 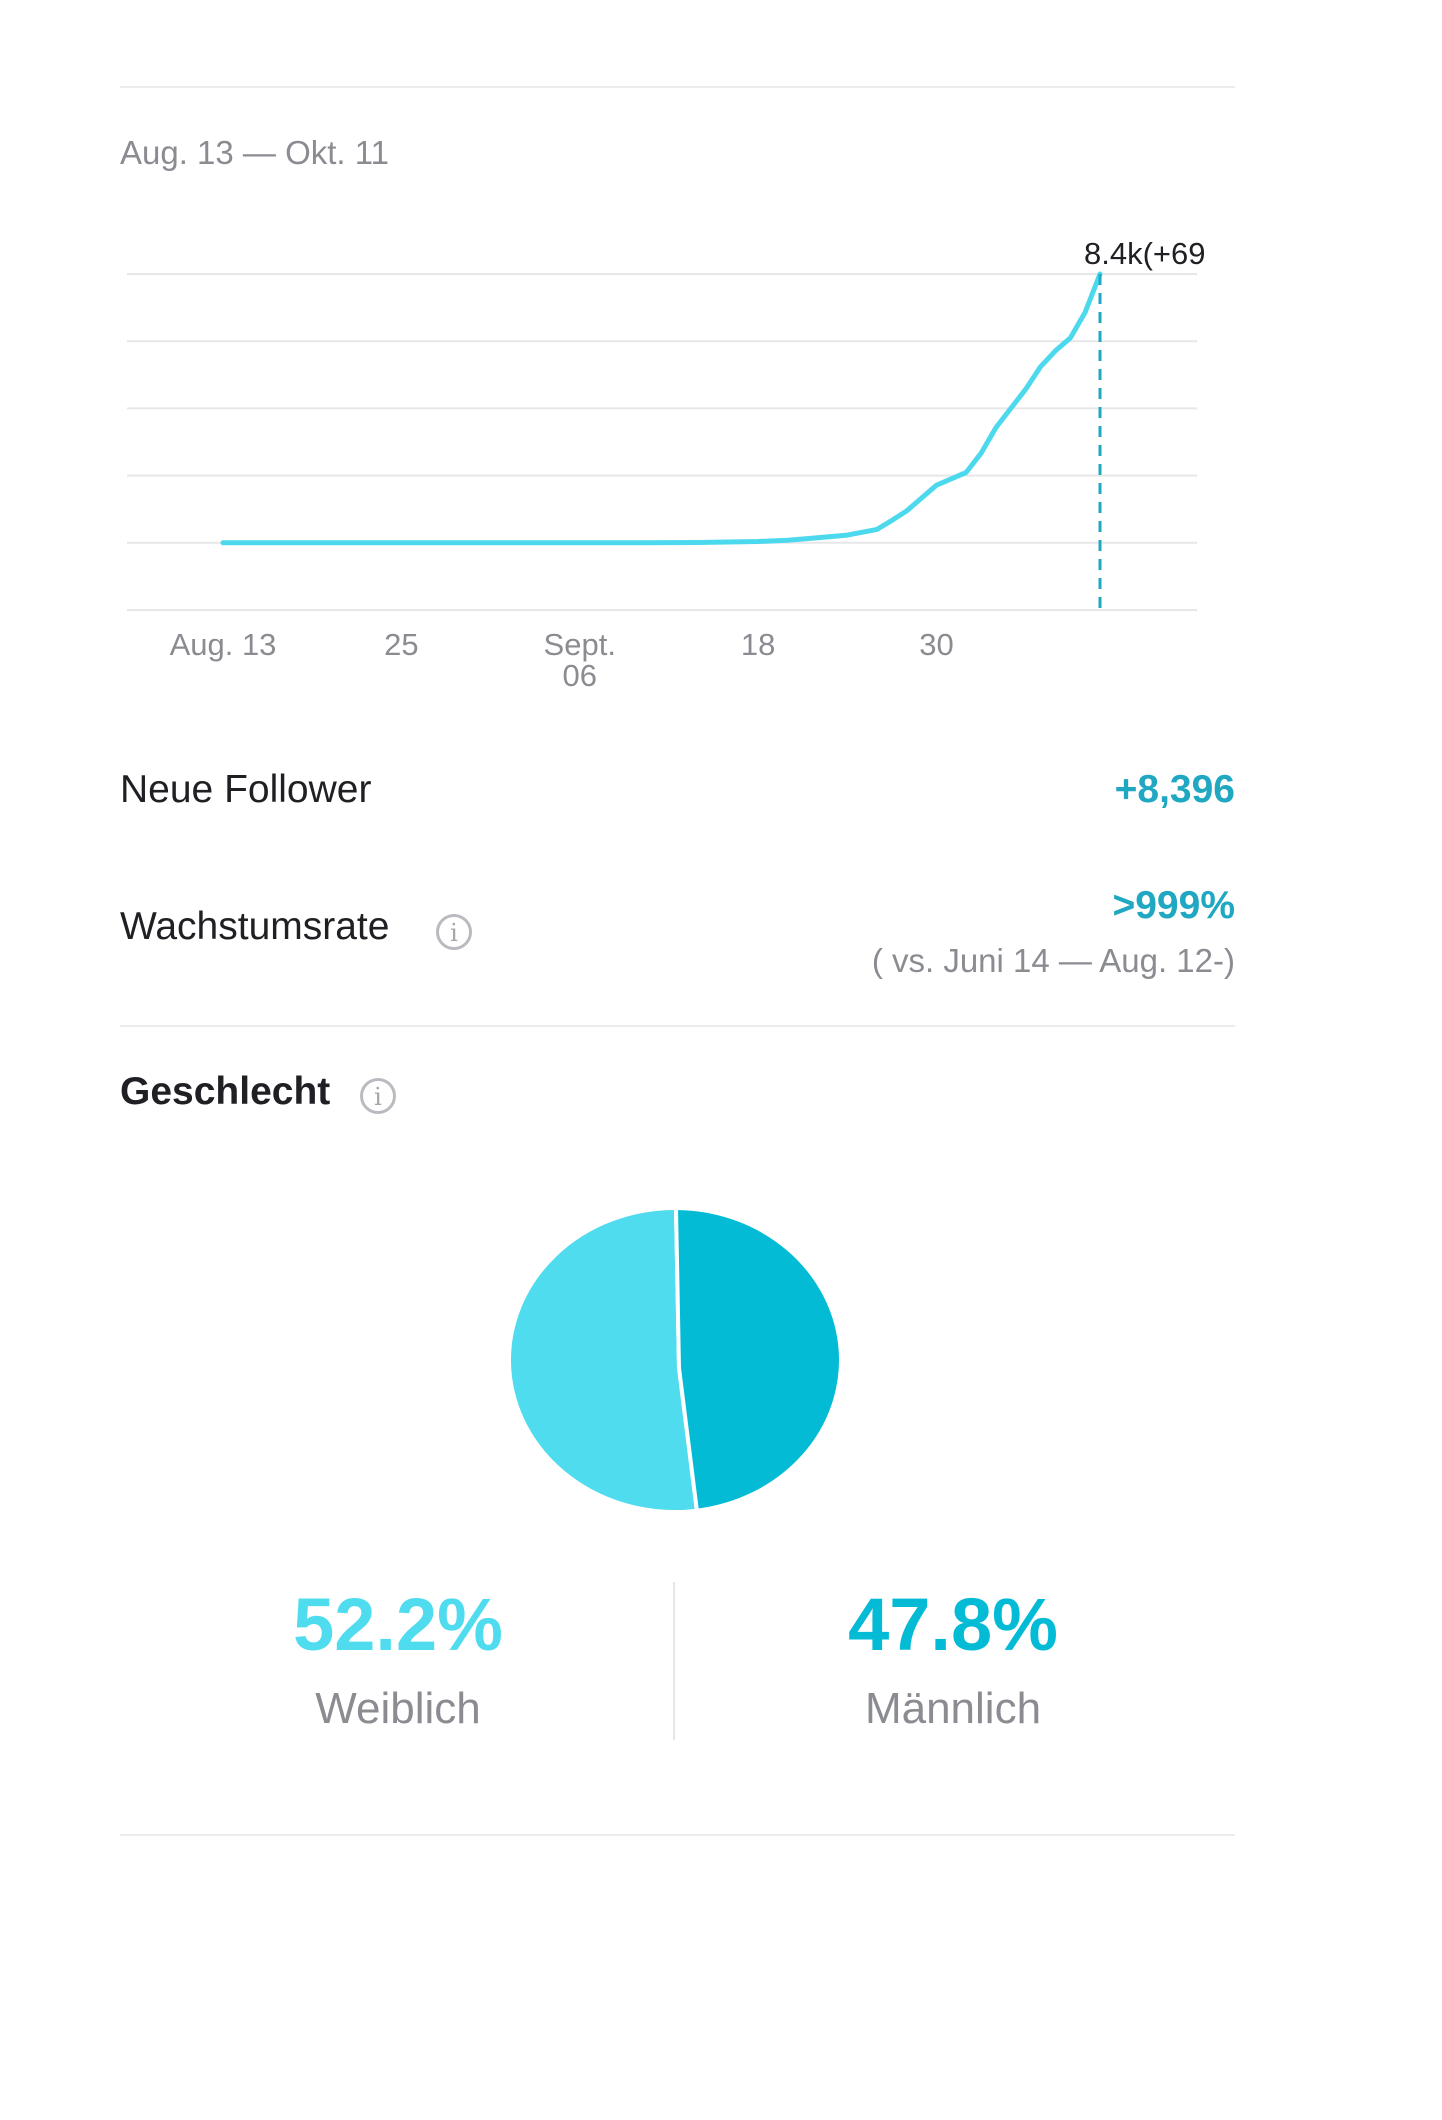 What do you see at coordinates (677, 1026) in the screenshot?
I see `section-divider` at bounding box center [677, 1026].